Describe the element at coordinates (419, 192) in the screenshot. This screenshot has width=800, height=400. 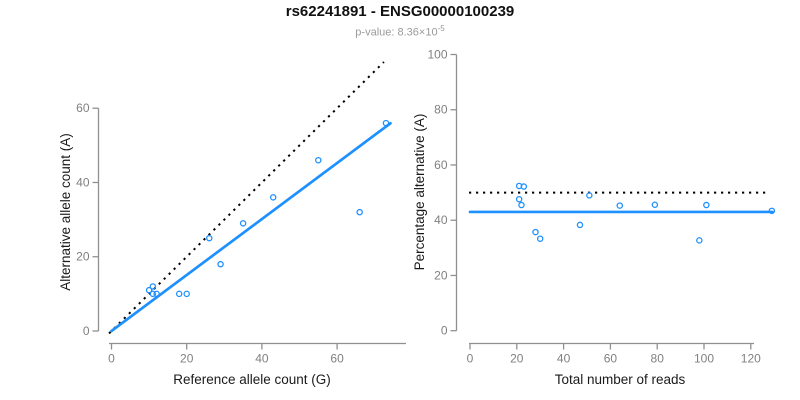
I see `right-y-axis-label: Percentage alternative (A)` at that location.